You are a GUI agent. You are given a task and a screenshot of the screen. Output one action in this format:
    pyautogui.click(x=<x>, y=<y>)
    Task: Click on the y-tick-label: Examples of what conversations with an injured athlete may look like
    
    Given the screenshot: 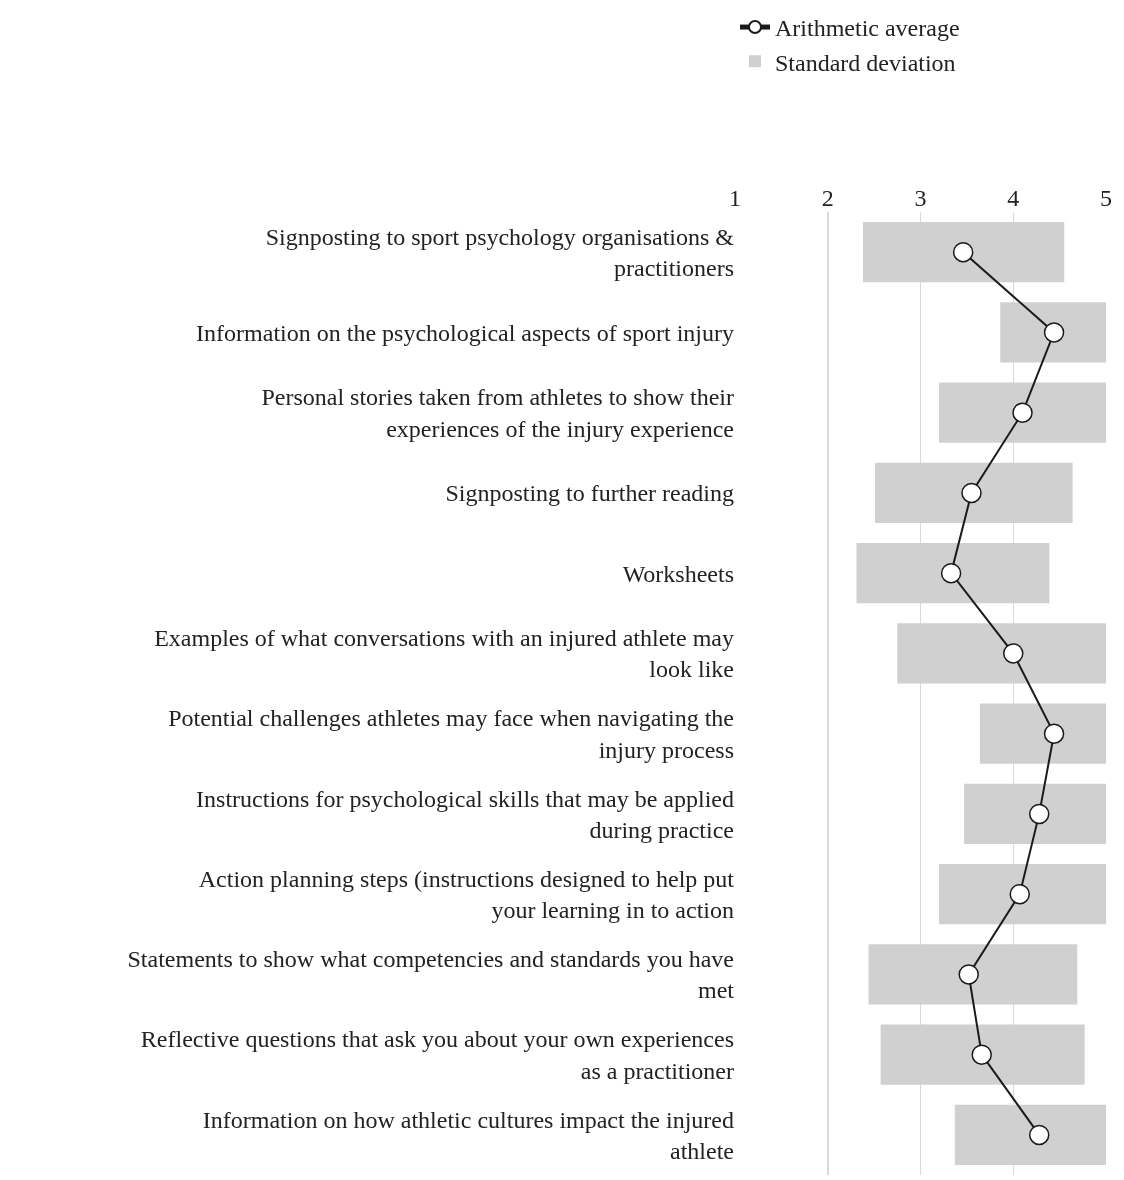 What is the action you would take?
    pyautogui.click(x=444, y=654)
    